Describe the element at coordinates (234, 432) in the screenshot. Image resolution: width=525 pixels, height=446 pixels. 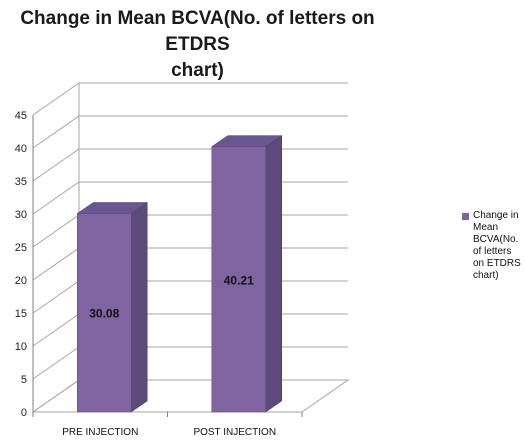
I see `x-tick-label-1: POST INJECTION` at that location.